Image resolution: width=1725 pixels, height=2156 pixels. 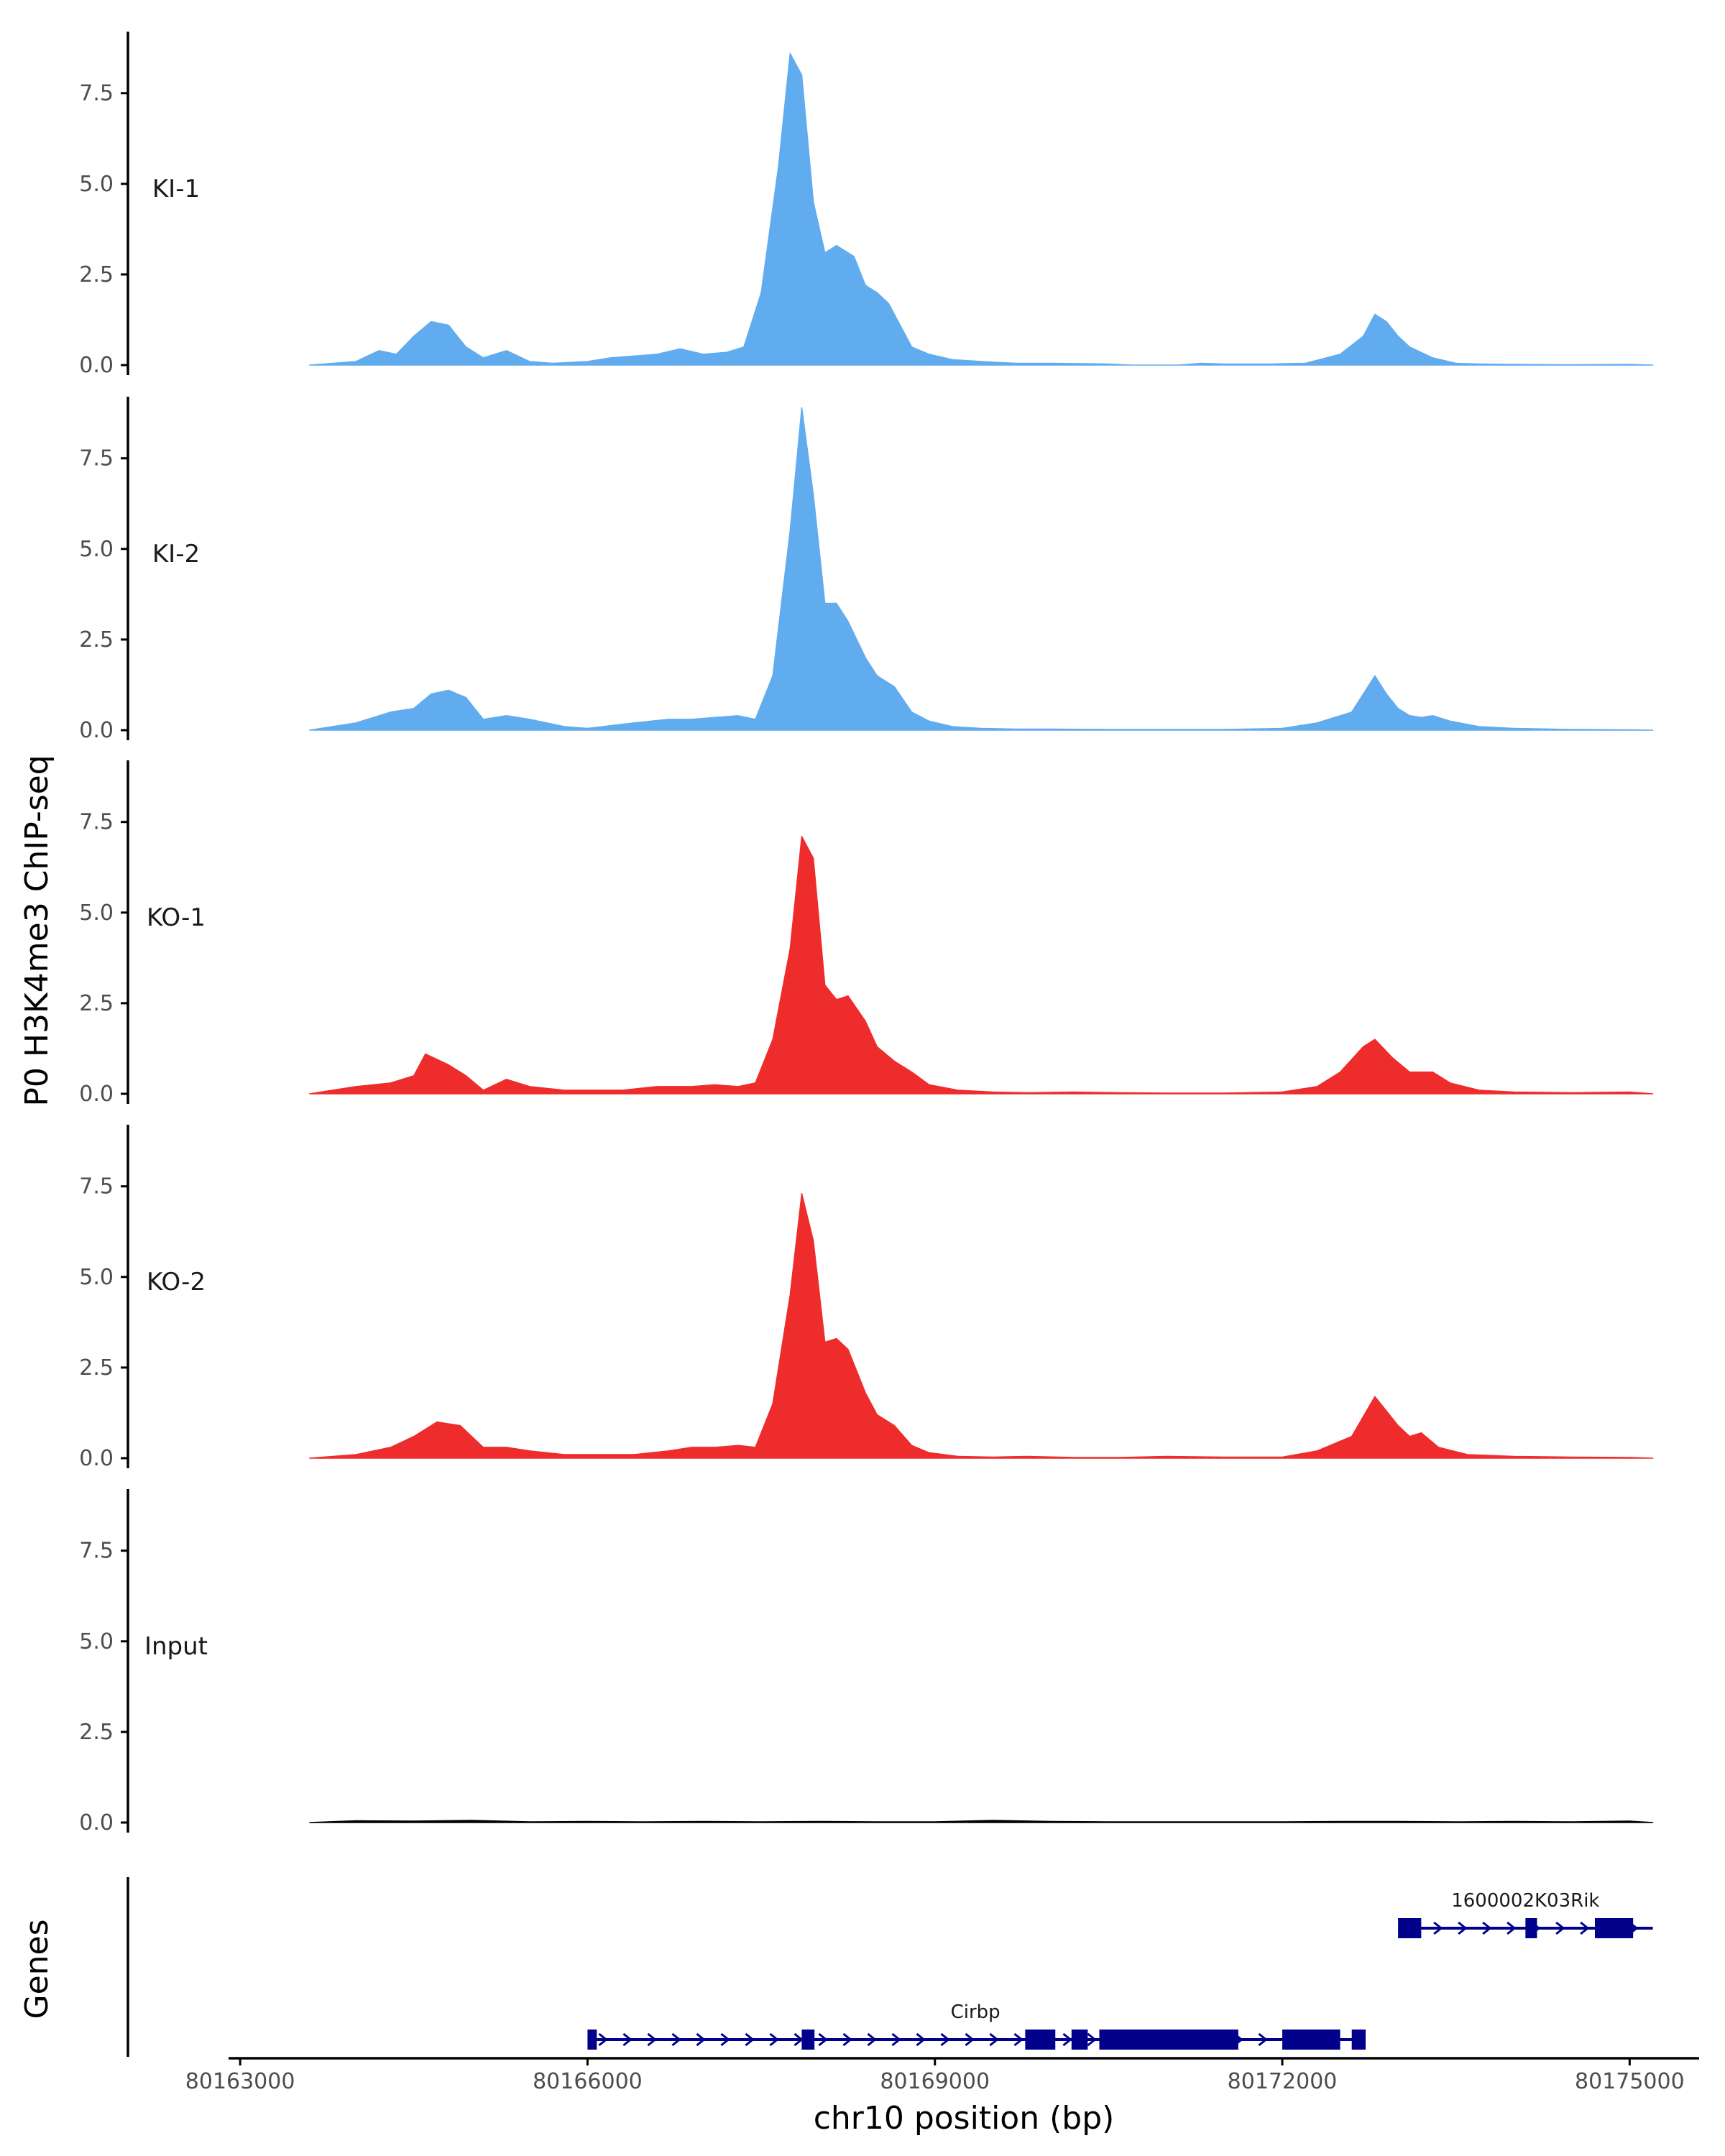 What do you see at coordinates (176, 554) in the screenshot?
I see `track-label: KI-2` at bounding box center [176, 554].